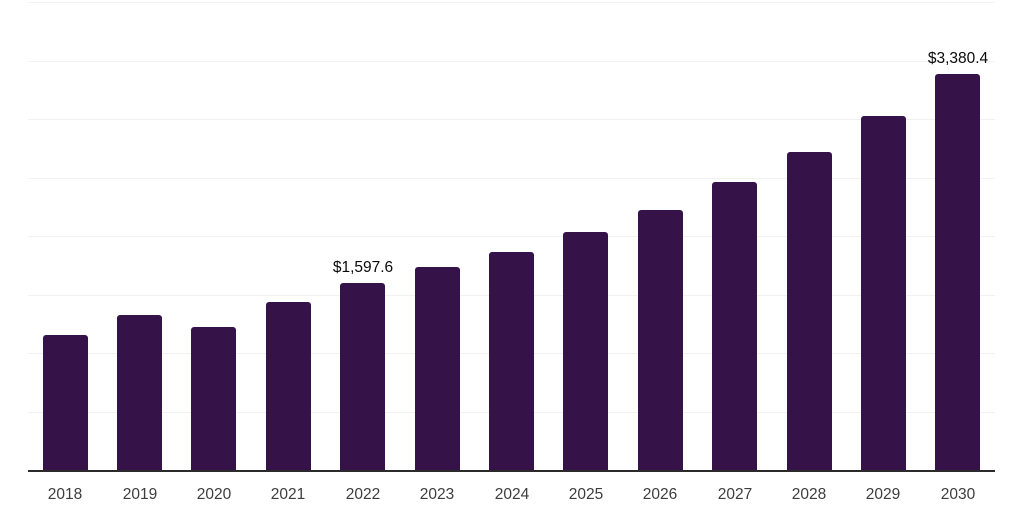 The height and width of the screenshot is (512, 1024). Describe the element at coordinates (139, 392) in the screenshot. I see `bar-2019` at that location.